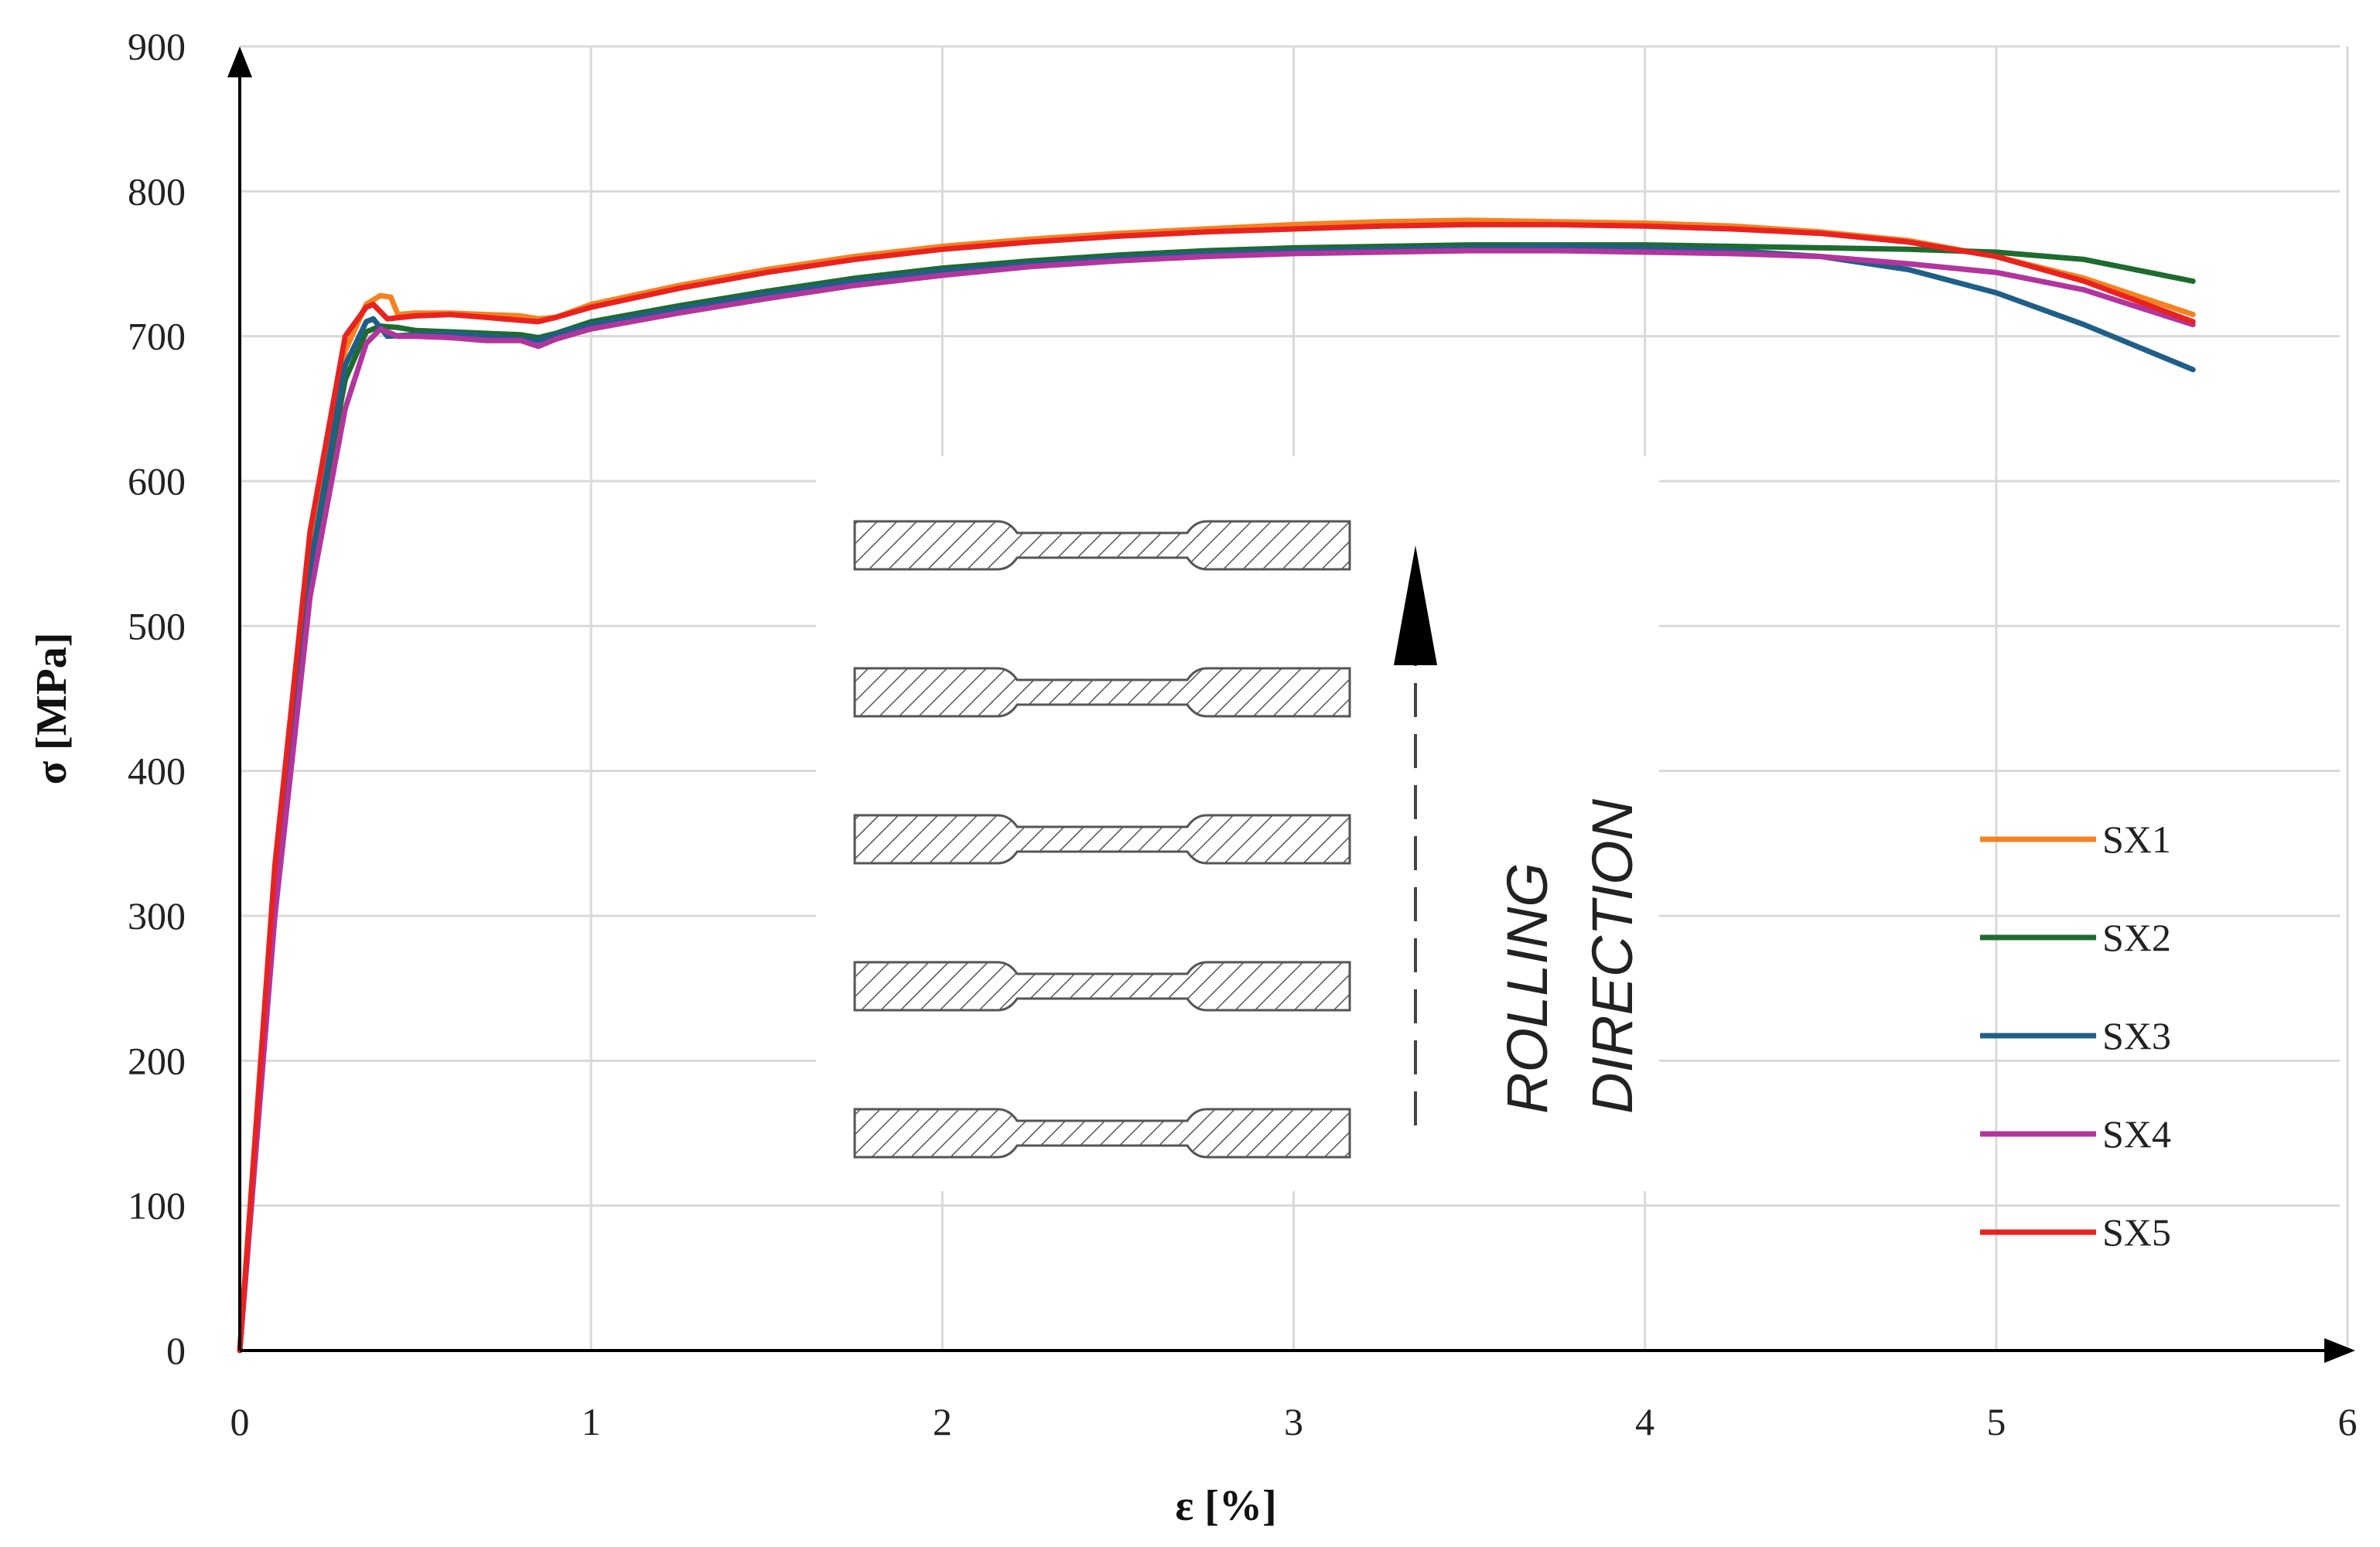 This screenshot has width=2380, height=1547. I want to click on y-axis-arrowhead, so click(240, 61).